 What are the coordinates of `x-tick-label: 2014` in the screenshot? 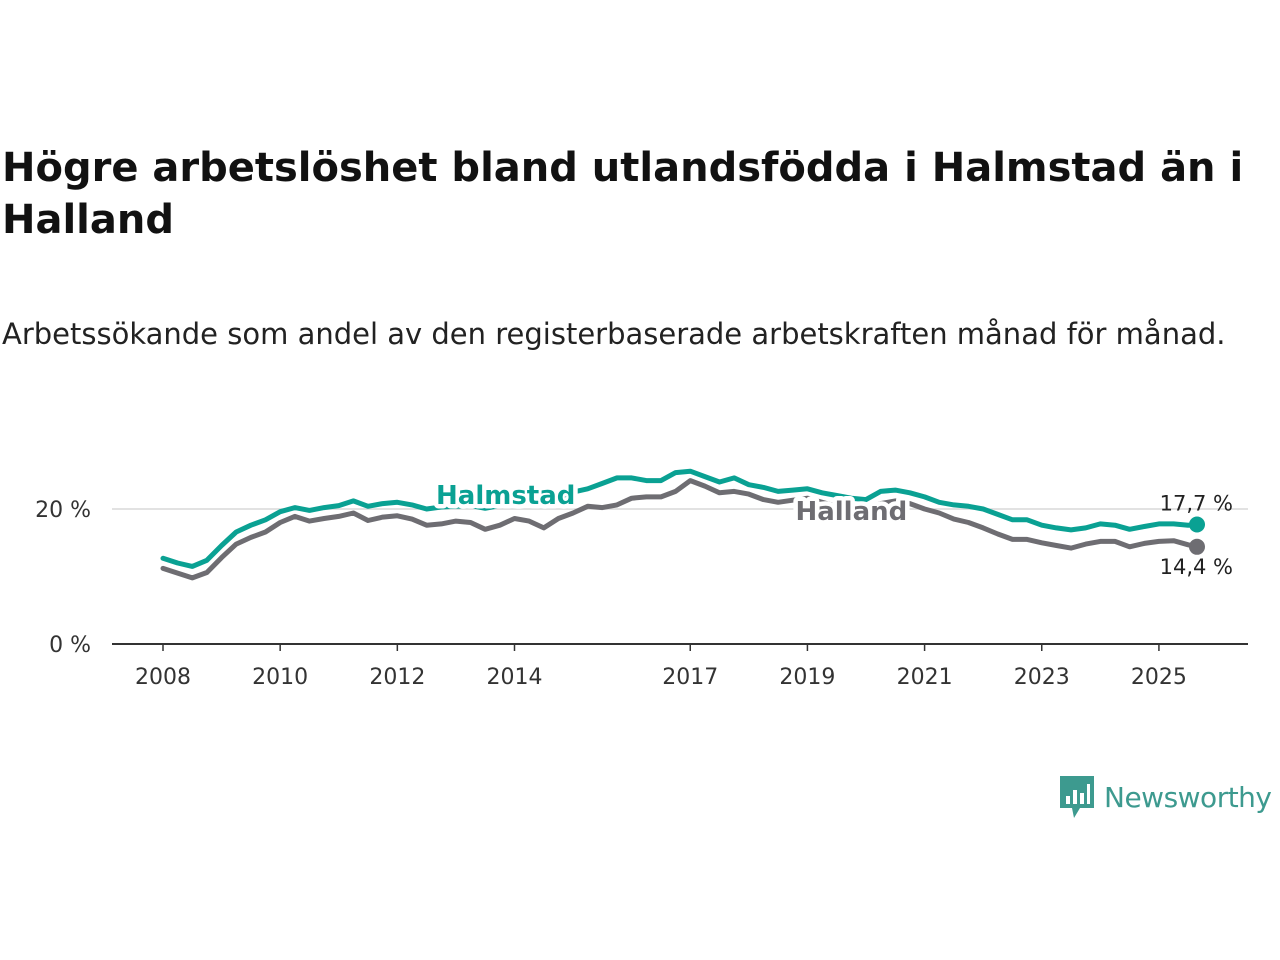 It's located at (515, 677).